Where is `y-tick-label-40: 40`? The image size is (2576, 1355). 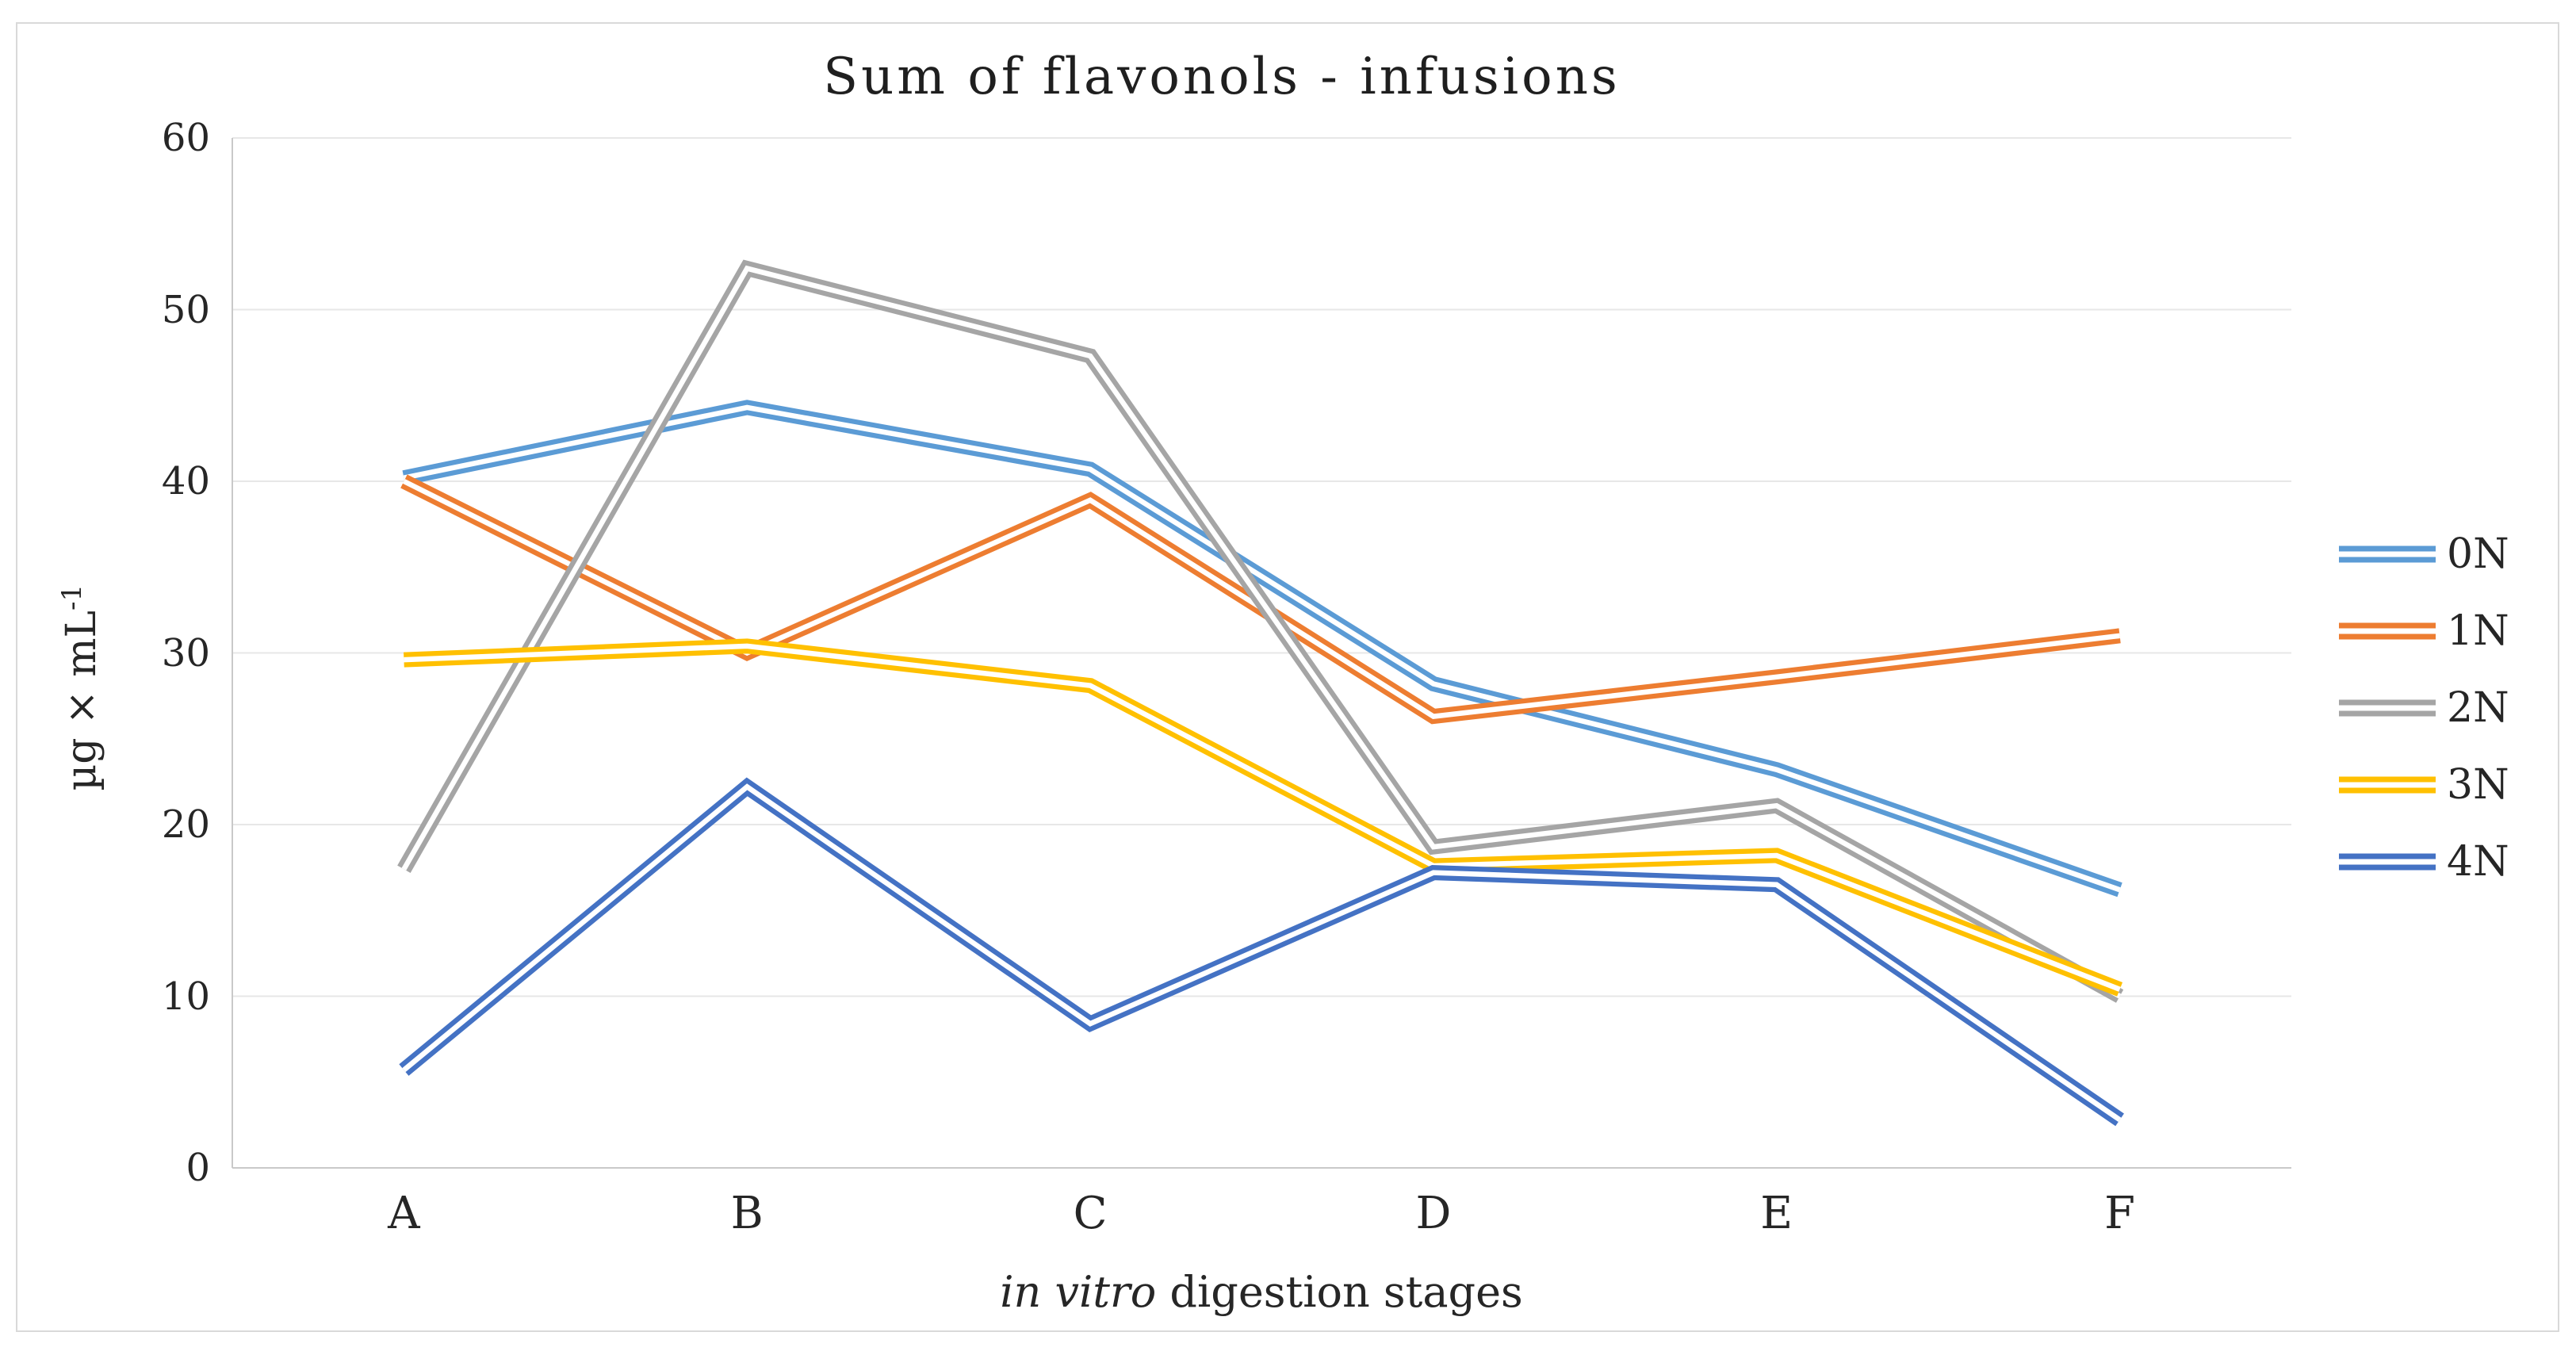
y-tick-label-40: 40 is located at coordinates (185, 481).